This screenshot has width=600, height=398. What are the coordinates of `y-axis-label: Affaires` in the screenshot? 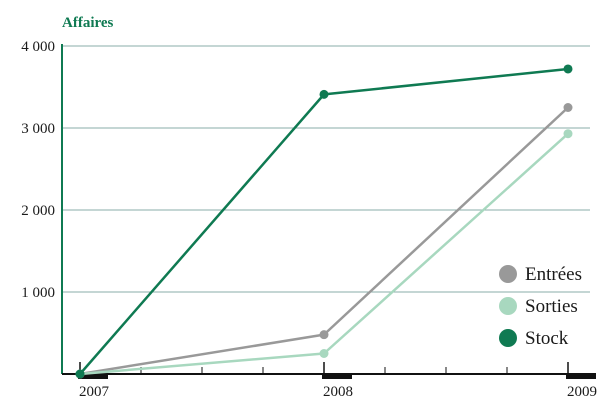 It's located at (88, 23).